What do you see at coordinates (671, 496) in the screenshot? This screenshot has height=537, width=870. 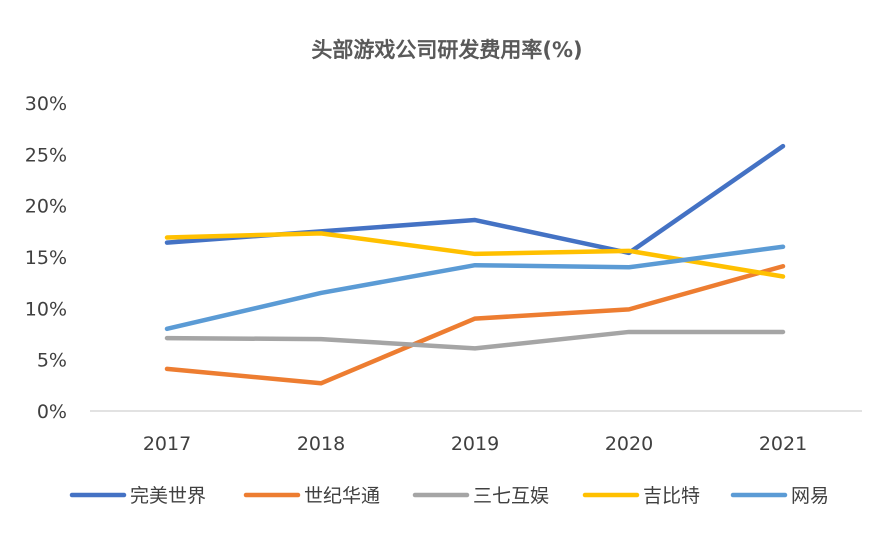 I see `legend-label: 吉比特` at bounding box center [671, 496].